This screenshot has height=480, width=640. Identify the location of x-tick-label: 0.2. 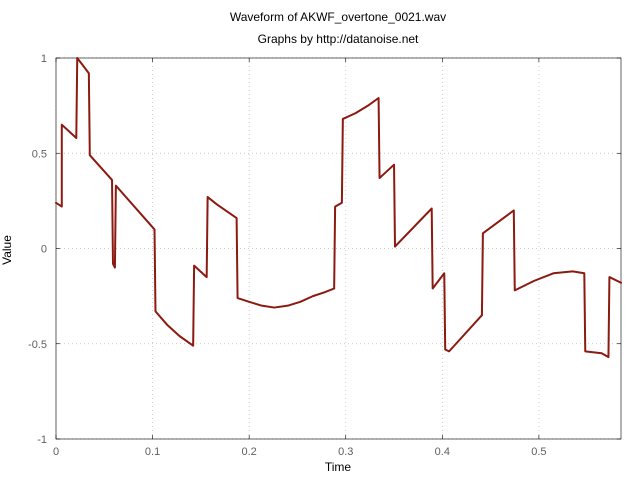
(249, 452).